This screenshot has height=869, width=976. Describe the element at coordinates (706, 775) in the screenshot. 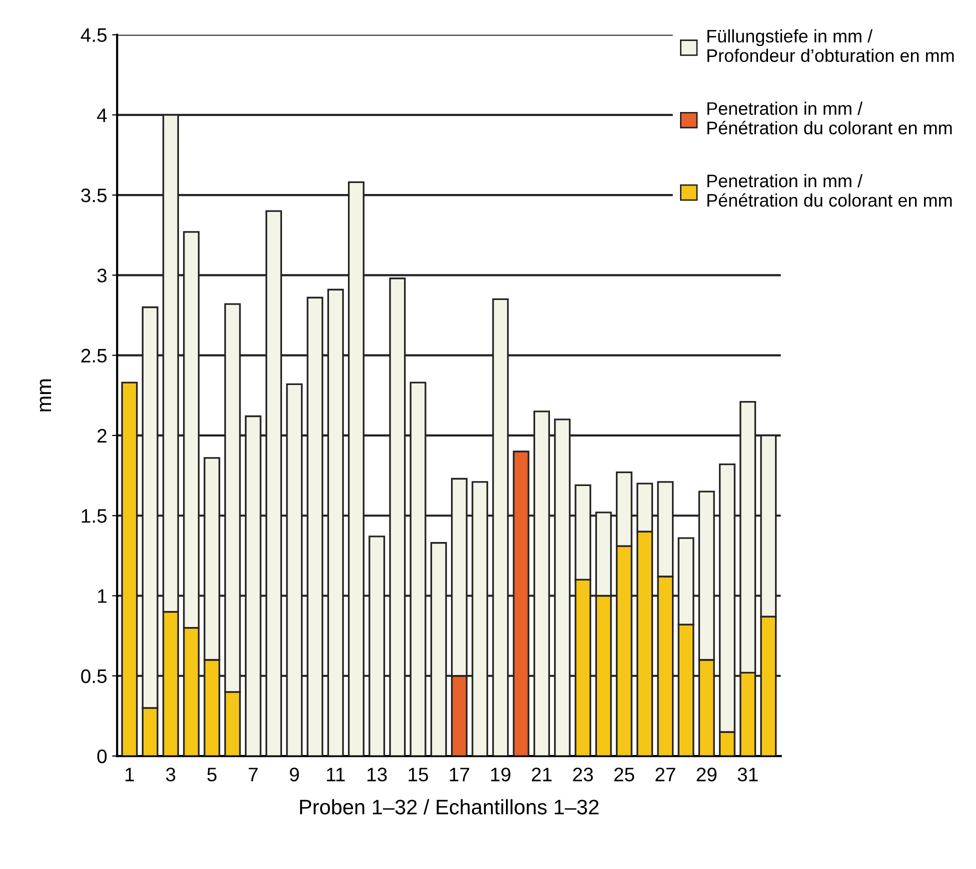

I see `x-tick-label: 29` at that location.